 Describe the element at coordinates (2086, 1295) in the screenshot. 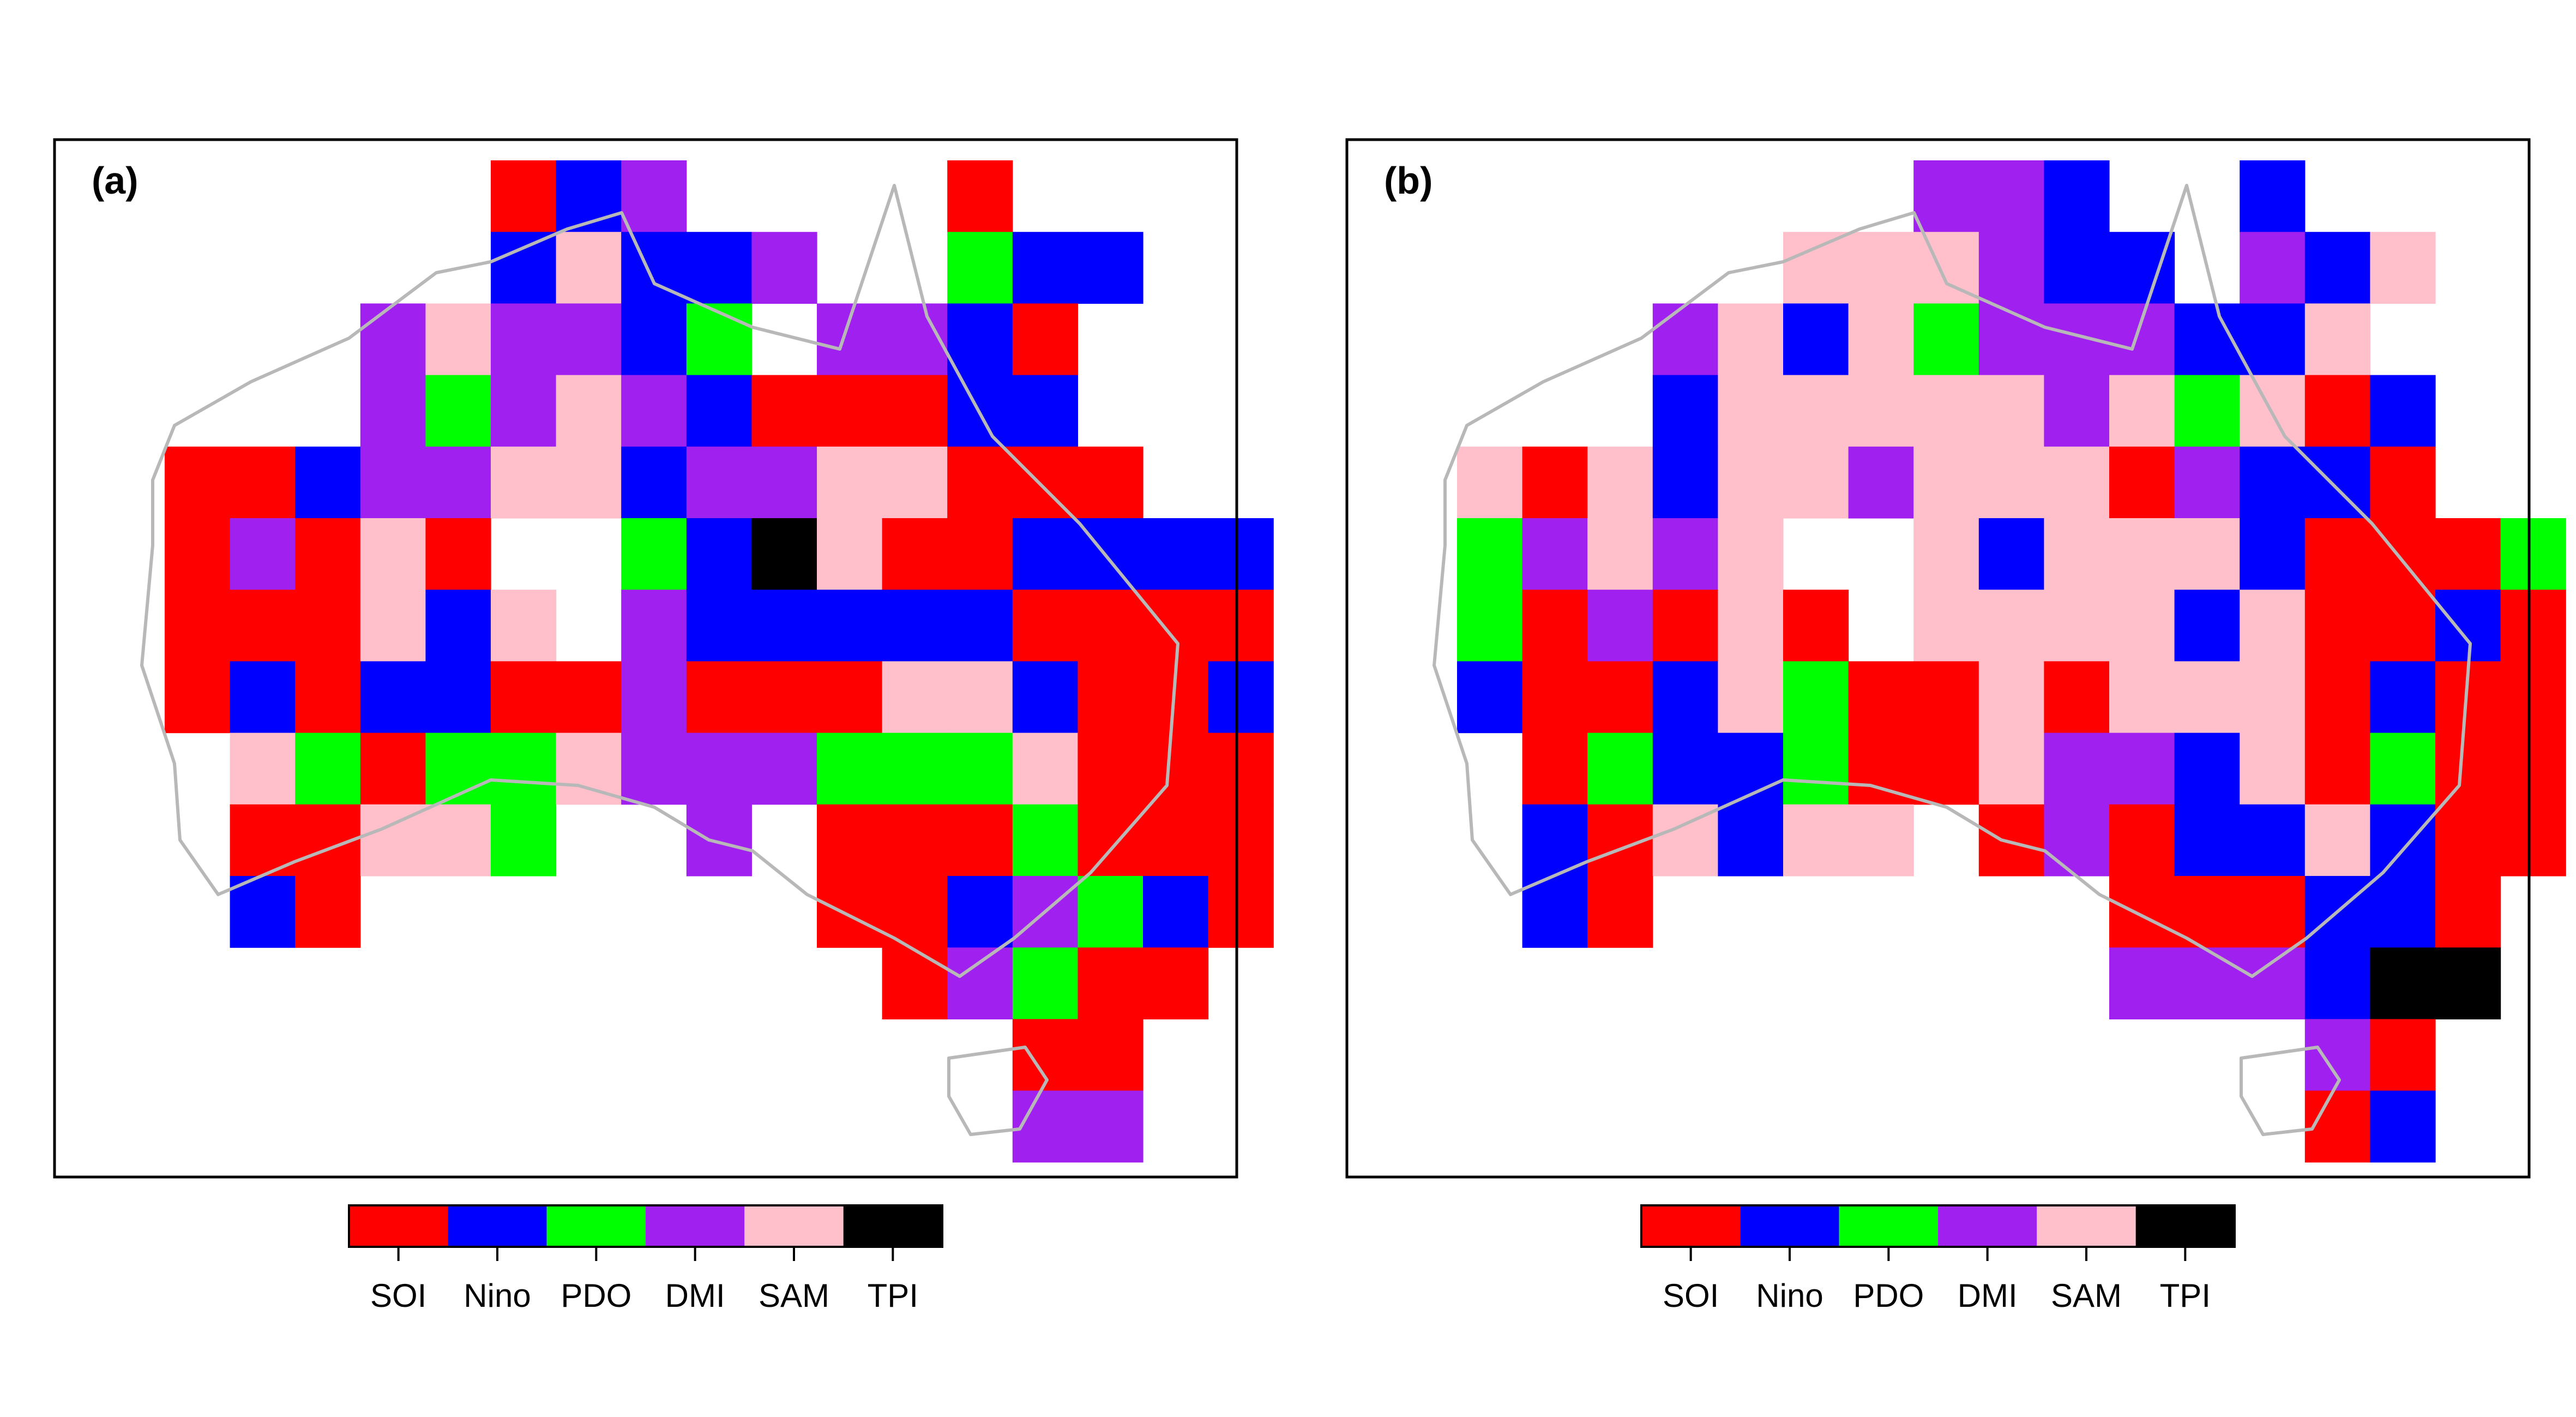

I see `legend-label: SAM` at that location.